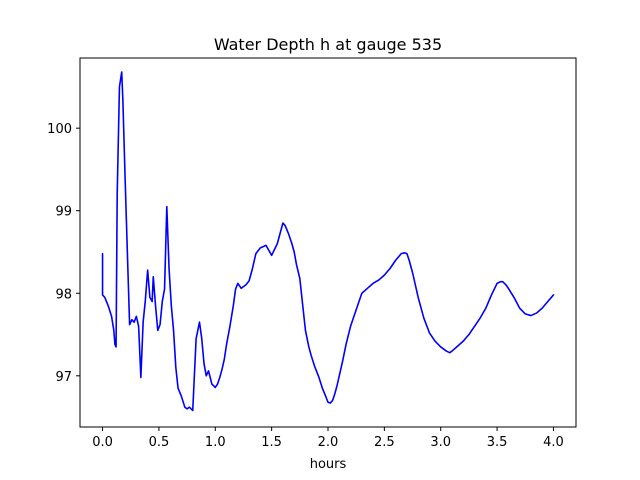 The image size is (640, 480). Describe the element at coordinates (440, 442) in the screenshot. I see `x-tick-label: 3.0` at that location.